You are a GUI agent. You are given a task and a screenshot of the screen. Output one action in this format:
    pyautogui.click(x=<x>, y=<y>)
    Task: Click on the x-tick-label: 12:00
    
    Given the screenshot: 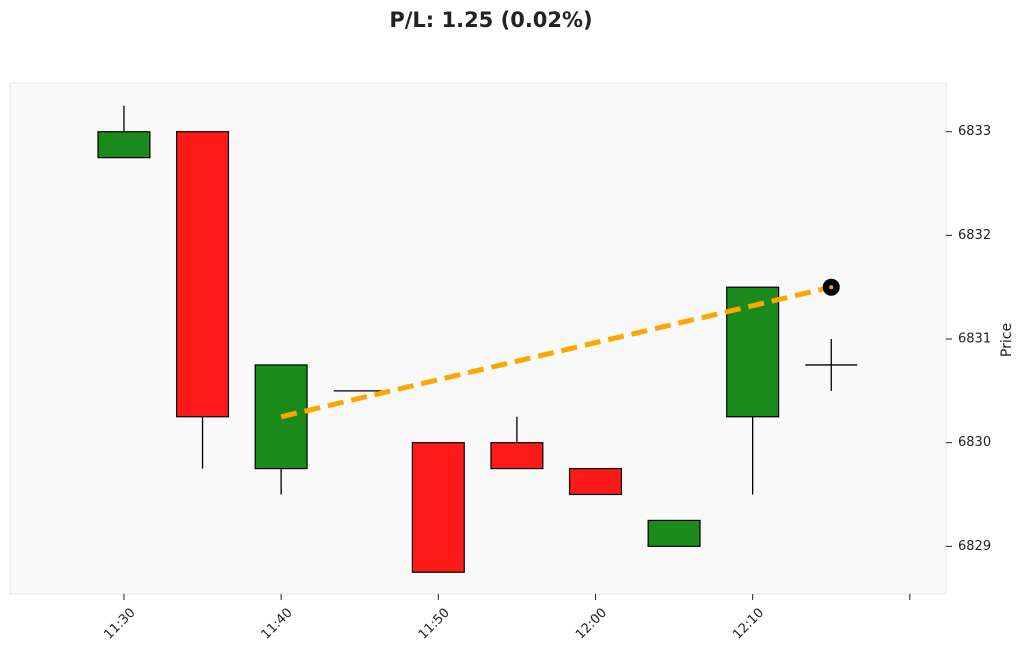 What is the action you would take?
    pyautogui.click(x=591, y=623)
    